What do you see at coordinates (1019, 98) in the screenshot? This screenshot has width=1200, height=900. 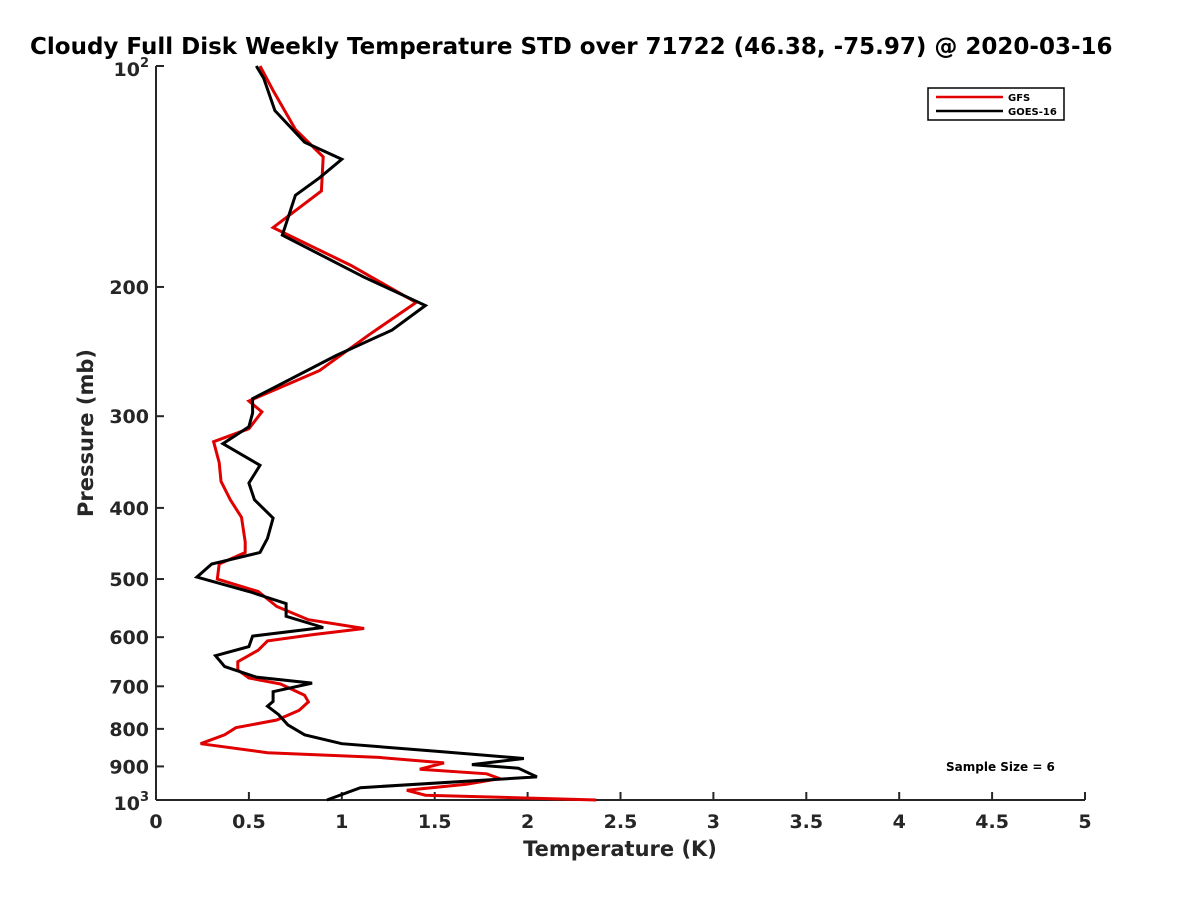 I see `legend-label-gfs: GFS` at bounding box center [1019, 98].